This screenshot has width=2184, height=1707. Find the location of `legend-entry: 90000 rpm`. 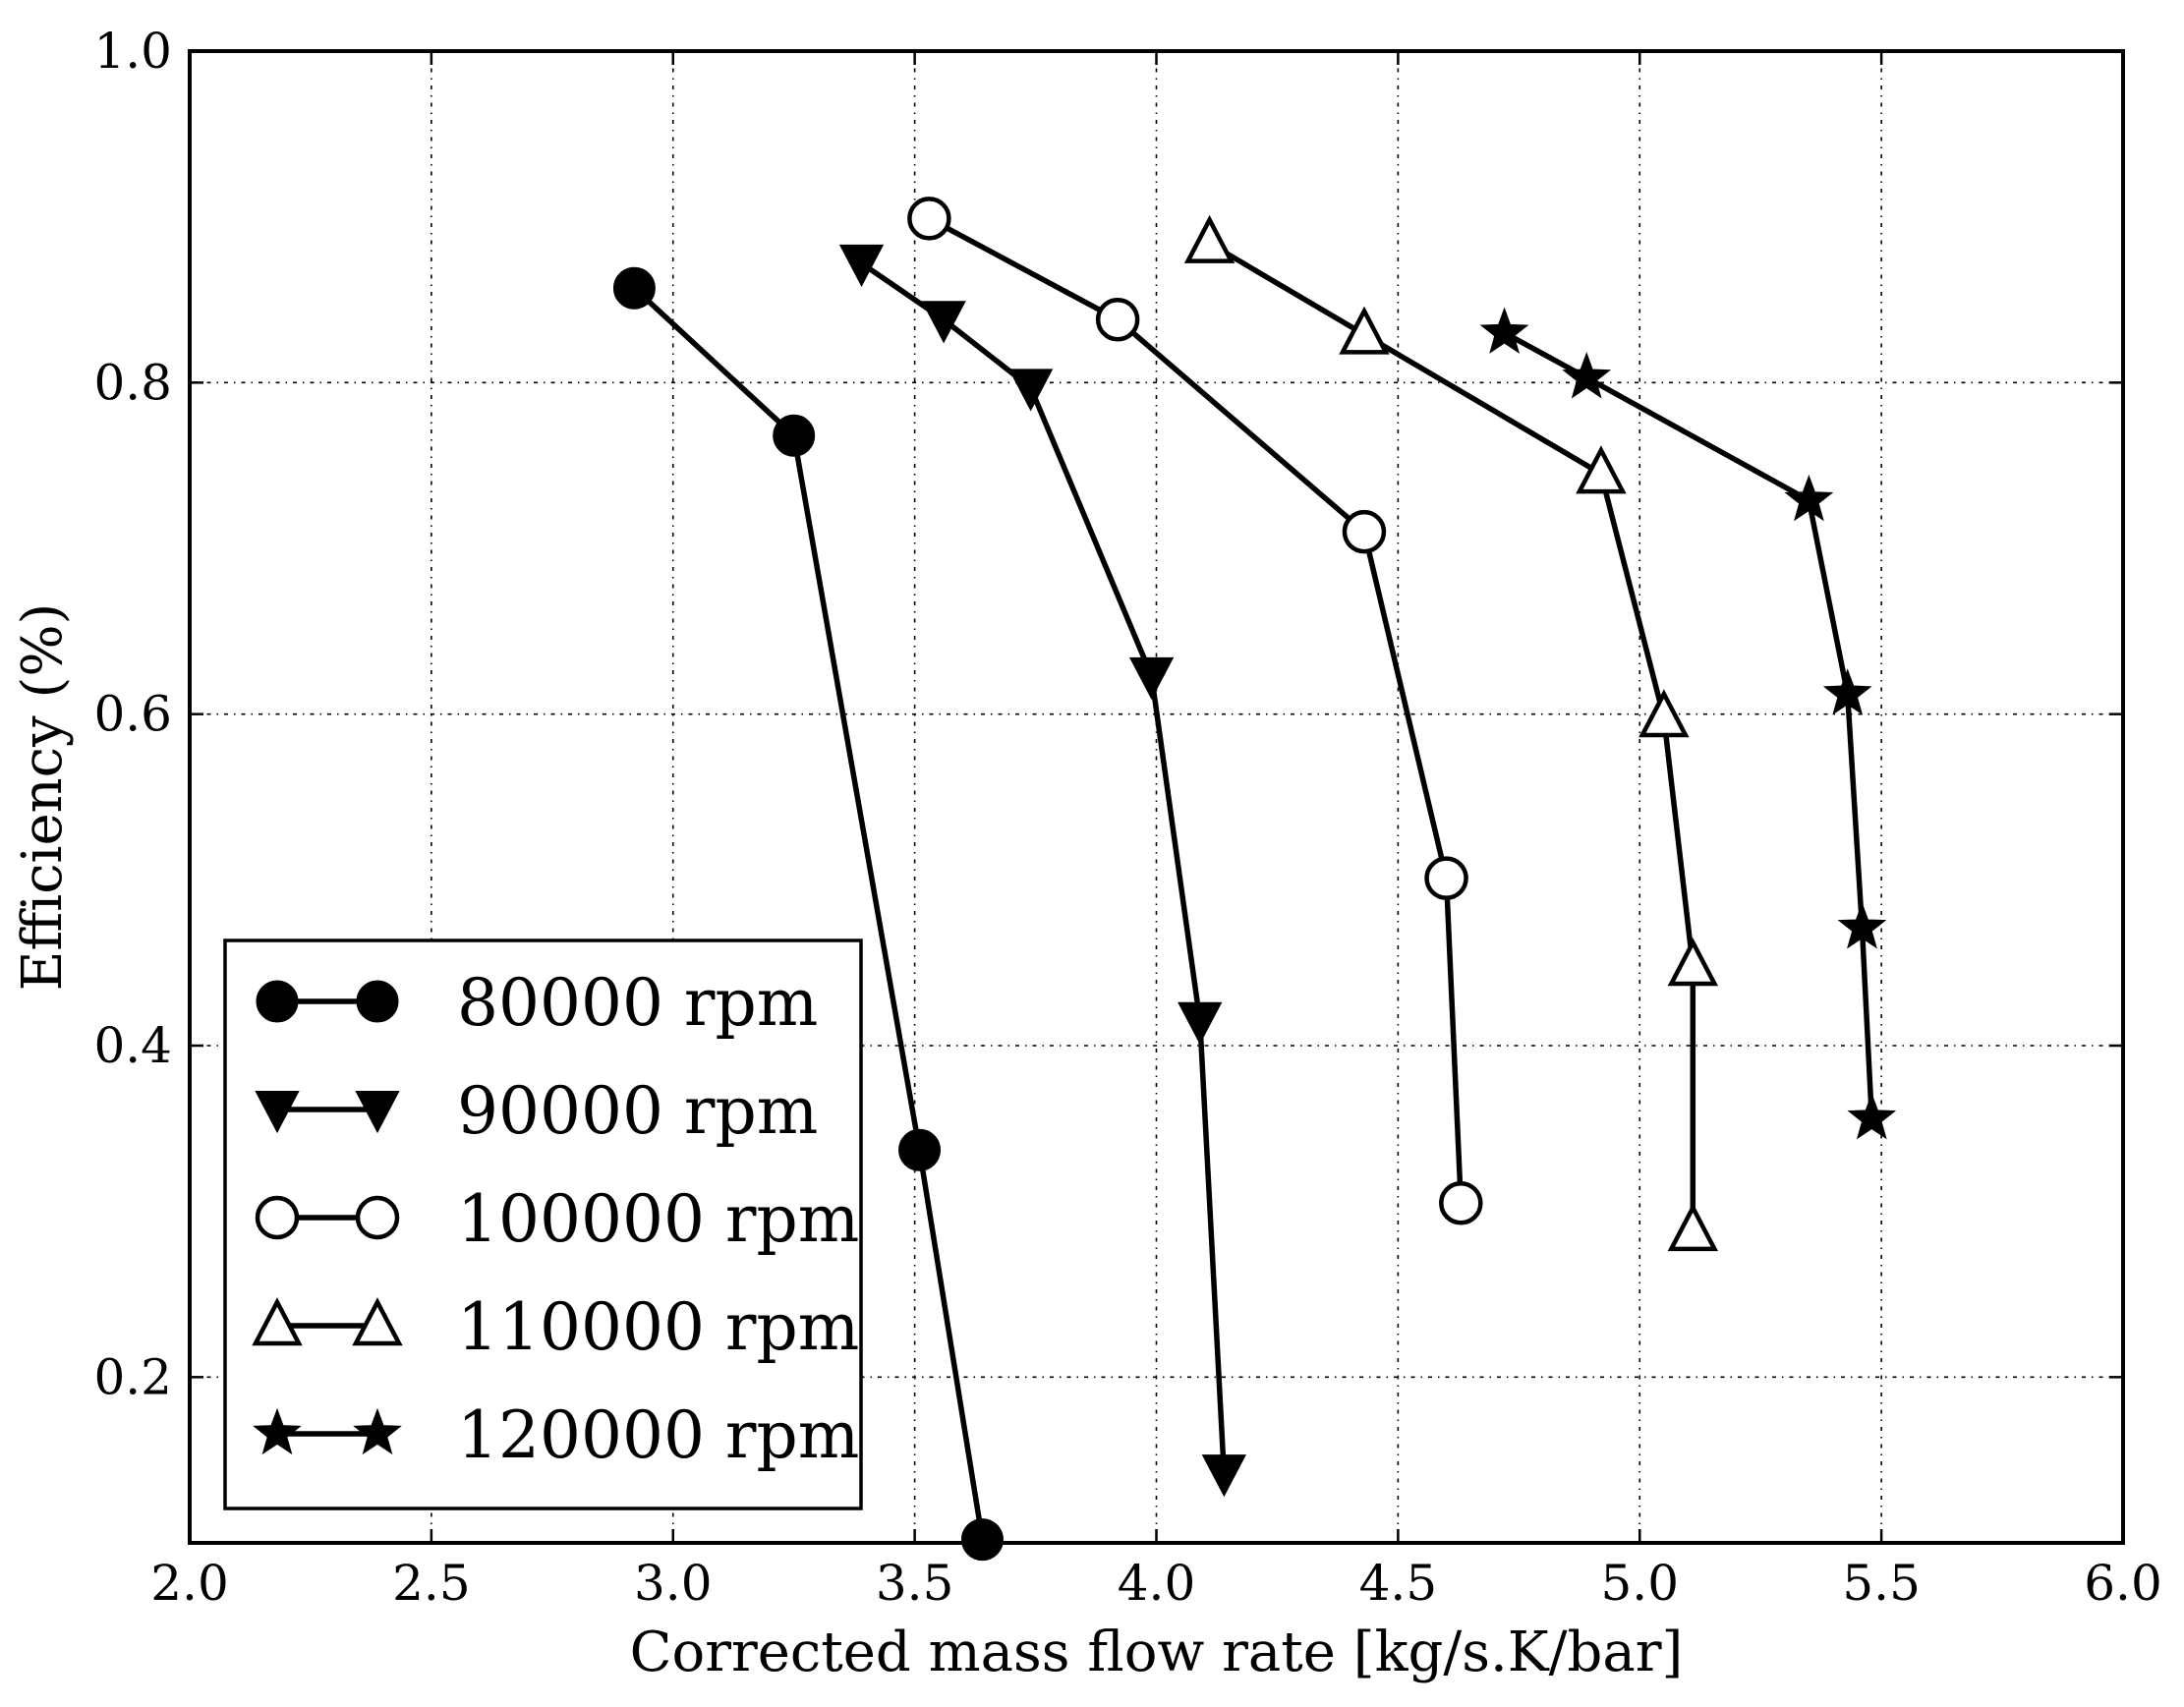

legend-entry: 90000 rpm is located at coordinates (536, 1111).